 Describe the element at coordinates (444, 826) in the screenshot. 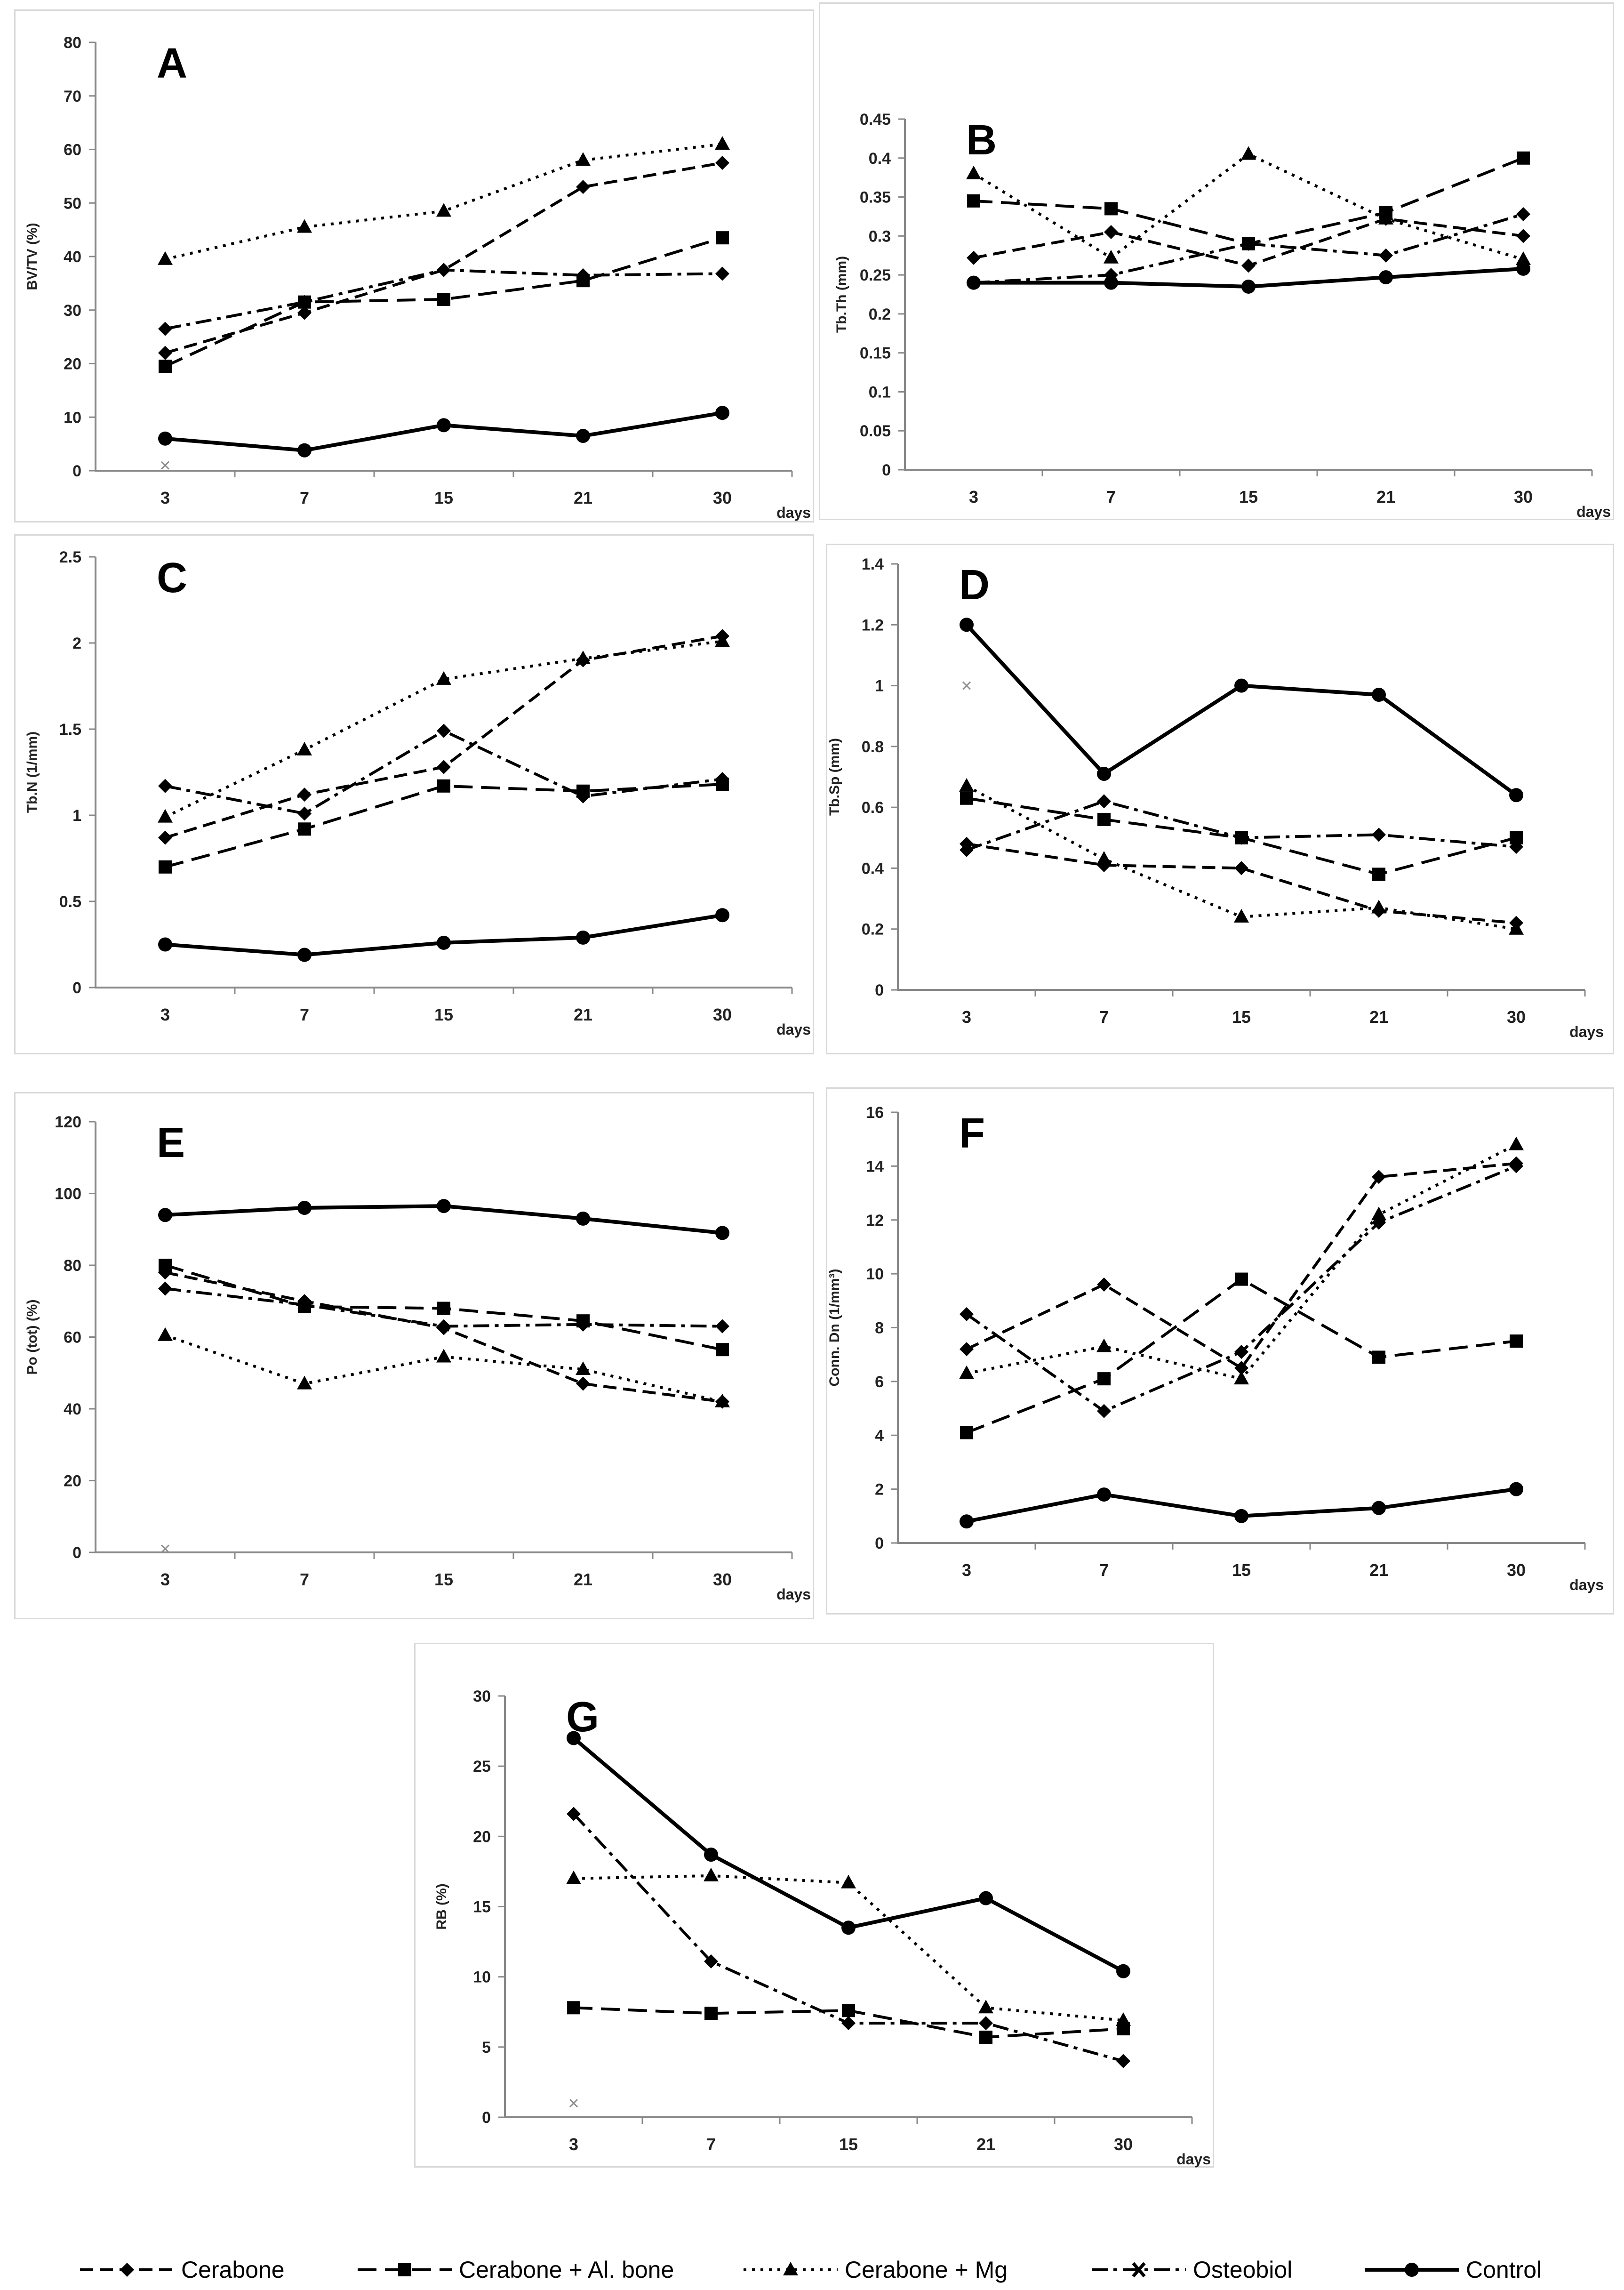

I see `series-cerabone-al-bone` at that location.